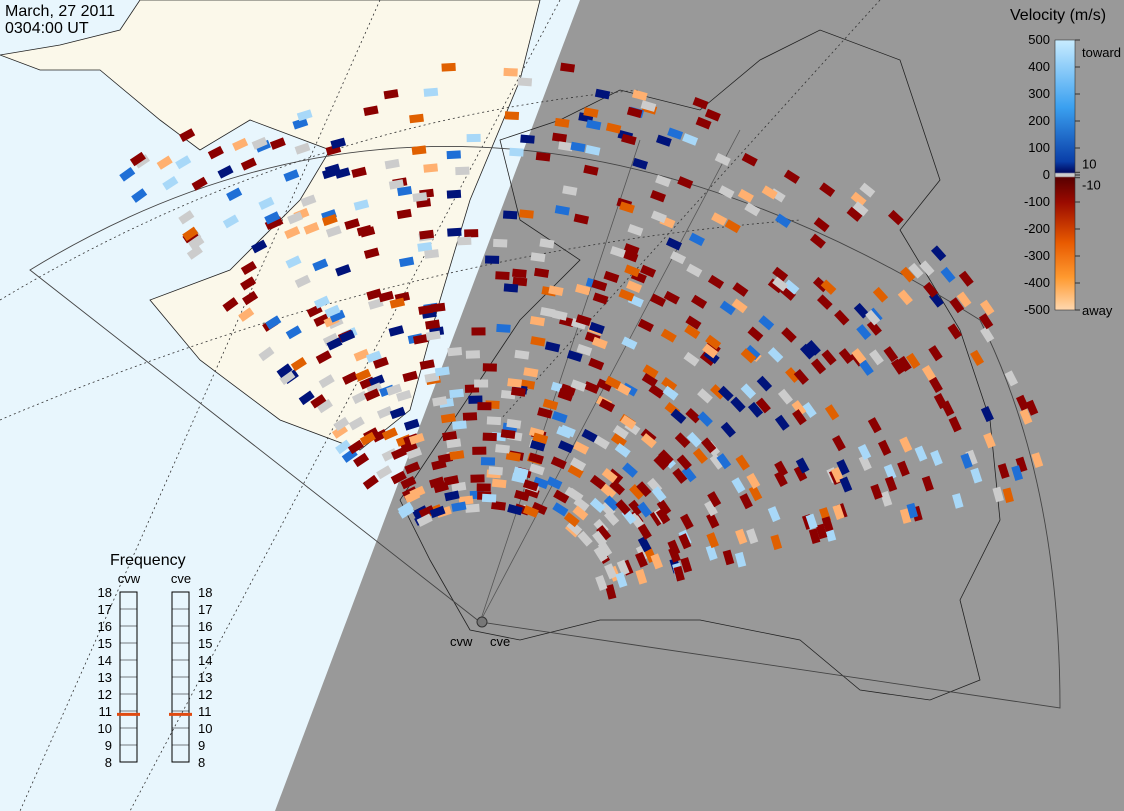  Describe the element at coordinates (205, 677) in the screenshot. I see `tick-label: 13` at that location.